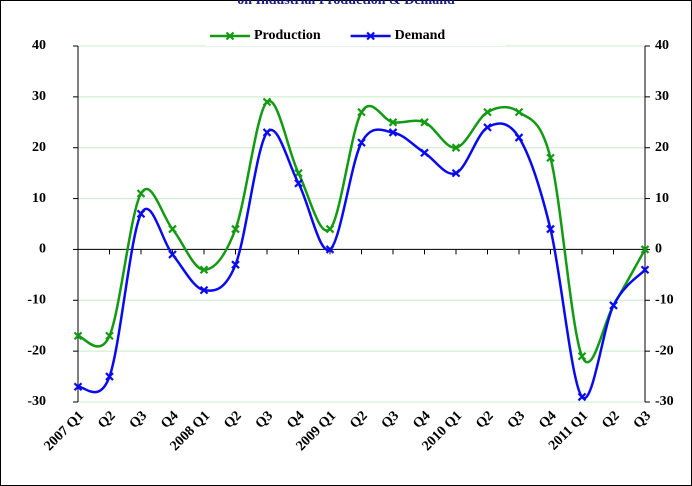  What do you see at coordinates (39, 96) in the screenshot?
I see `y-tick-label: 30` at bounding box center [39, 96].